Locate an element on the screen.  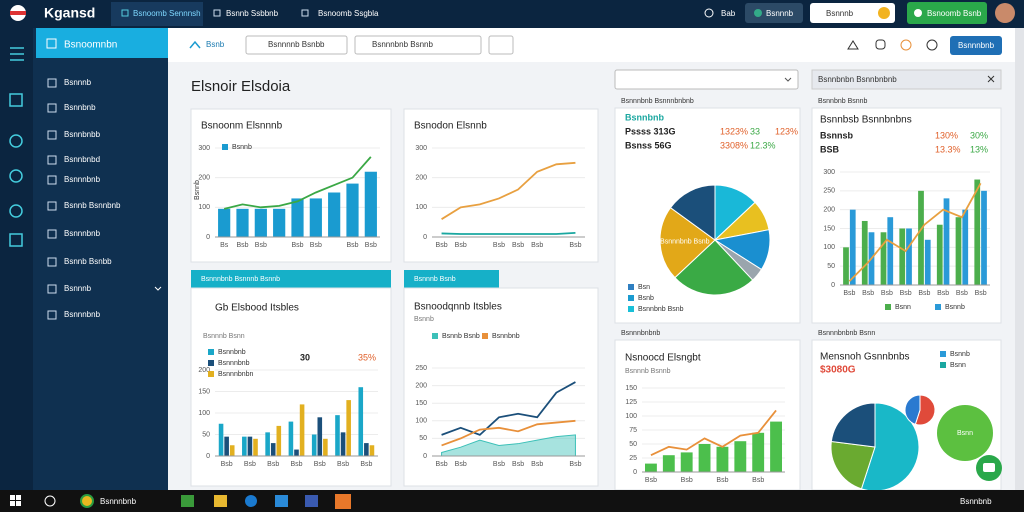
chart-title: Bsnnbsb Bsnnbnbns is located at coordinates (866, 120).